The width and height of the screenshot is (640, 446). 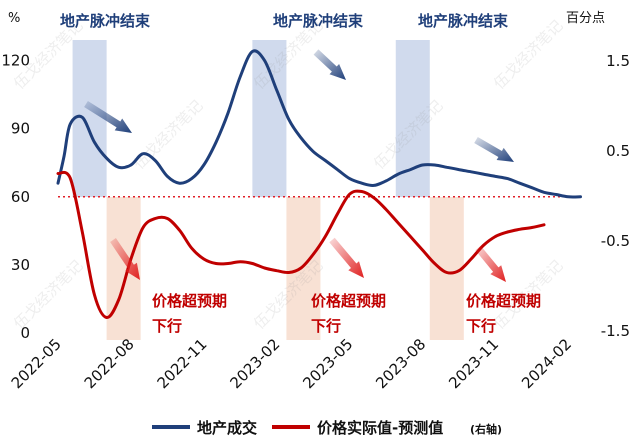 What do you see at coordinates (25, 333) in the screenshot?
I see `left-tick-0: 0` at bounding box center [25, 333].